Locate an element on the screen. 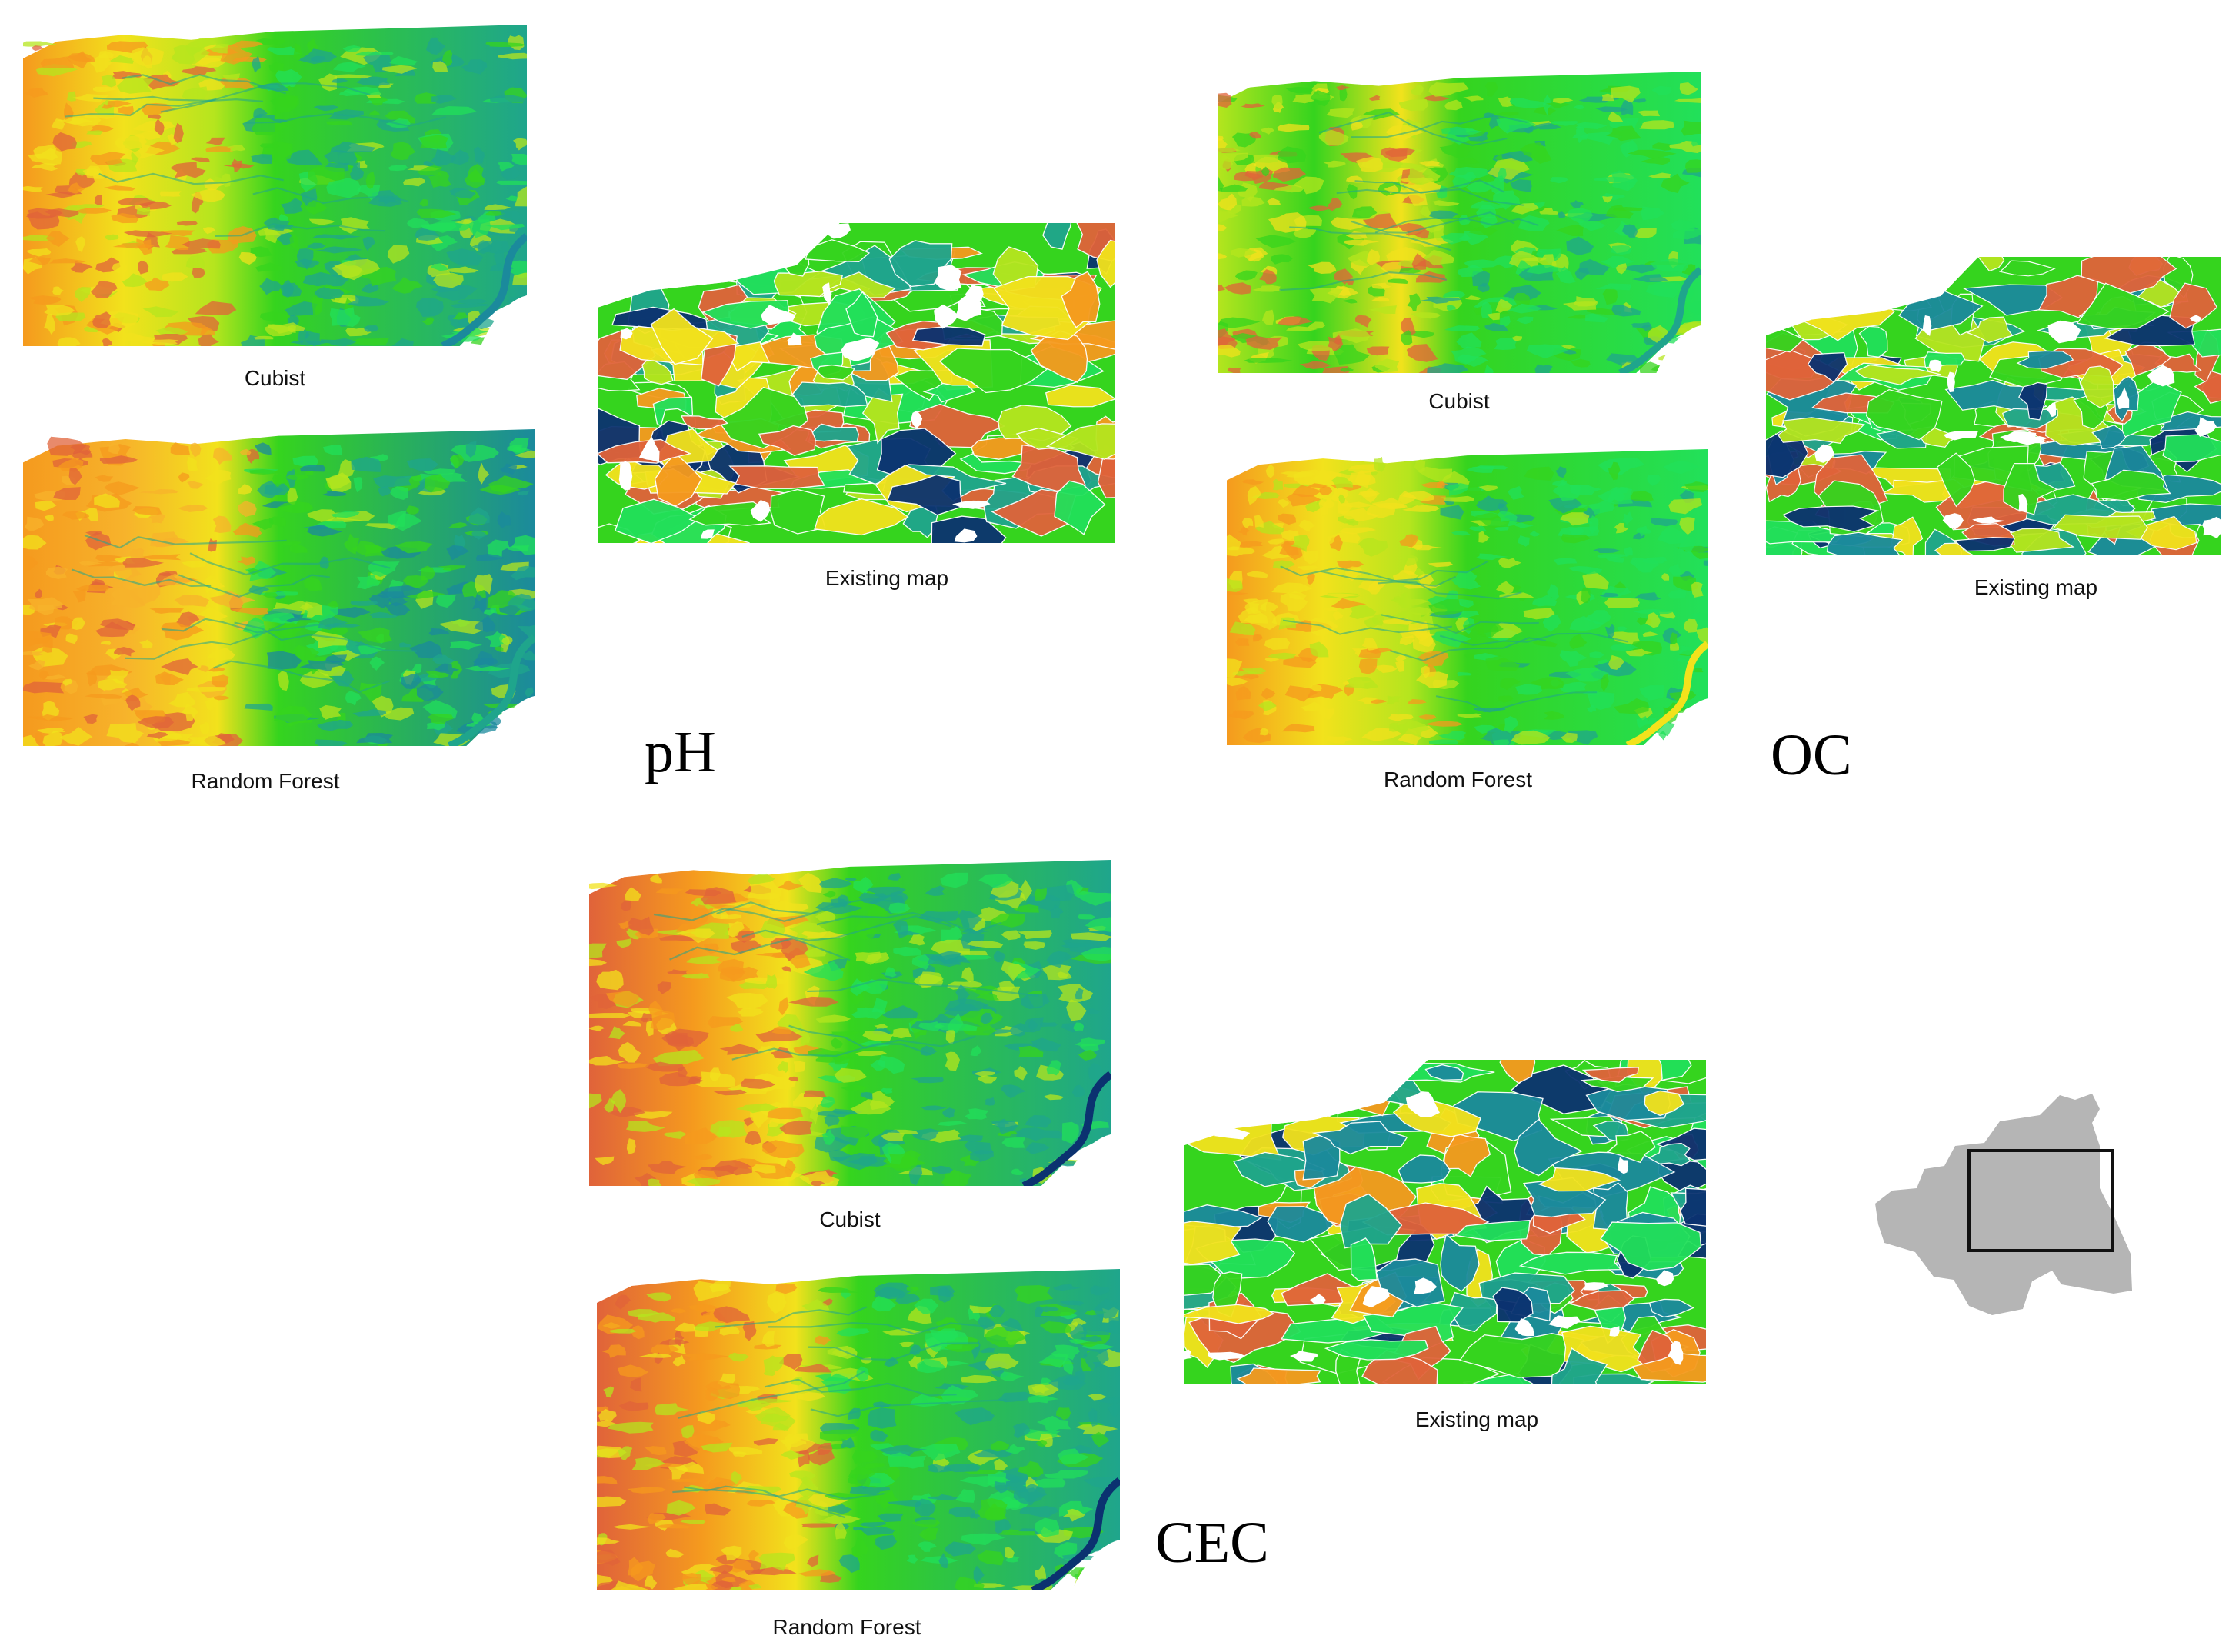 This screenshot has width=2239, height=1652. label-cec: CEC is located at coordinates (1212, 1542).